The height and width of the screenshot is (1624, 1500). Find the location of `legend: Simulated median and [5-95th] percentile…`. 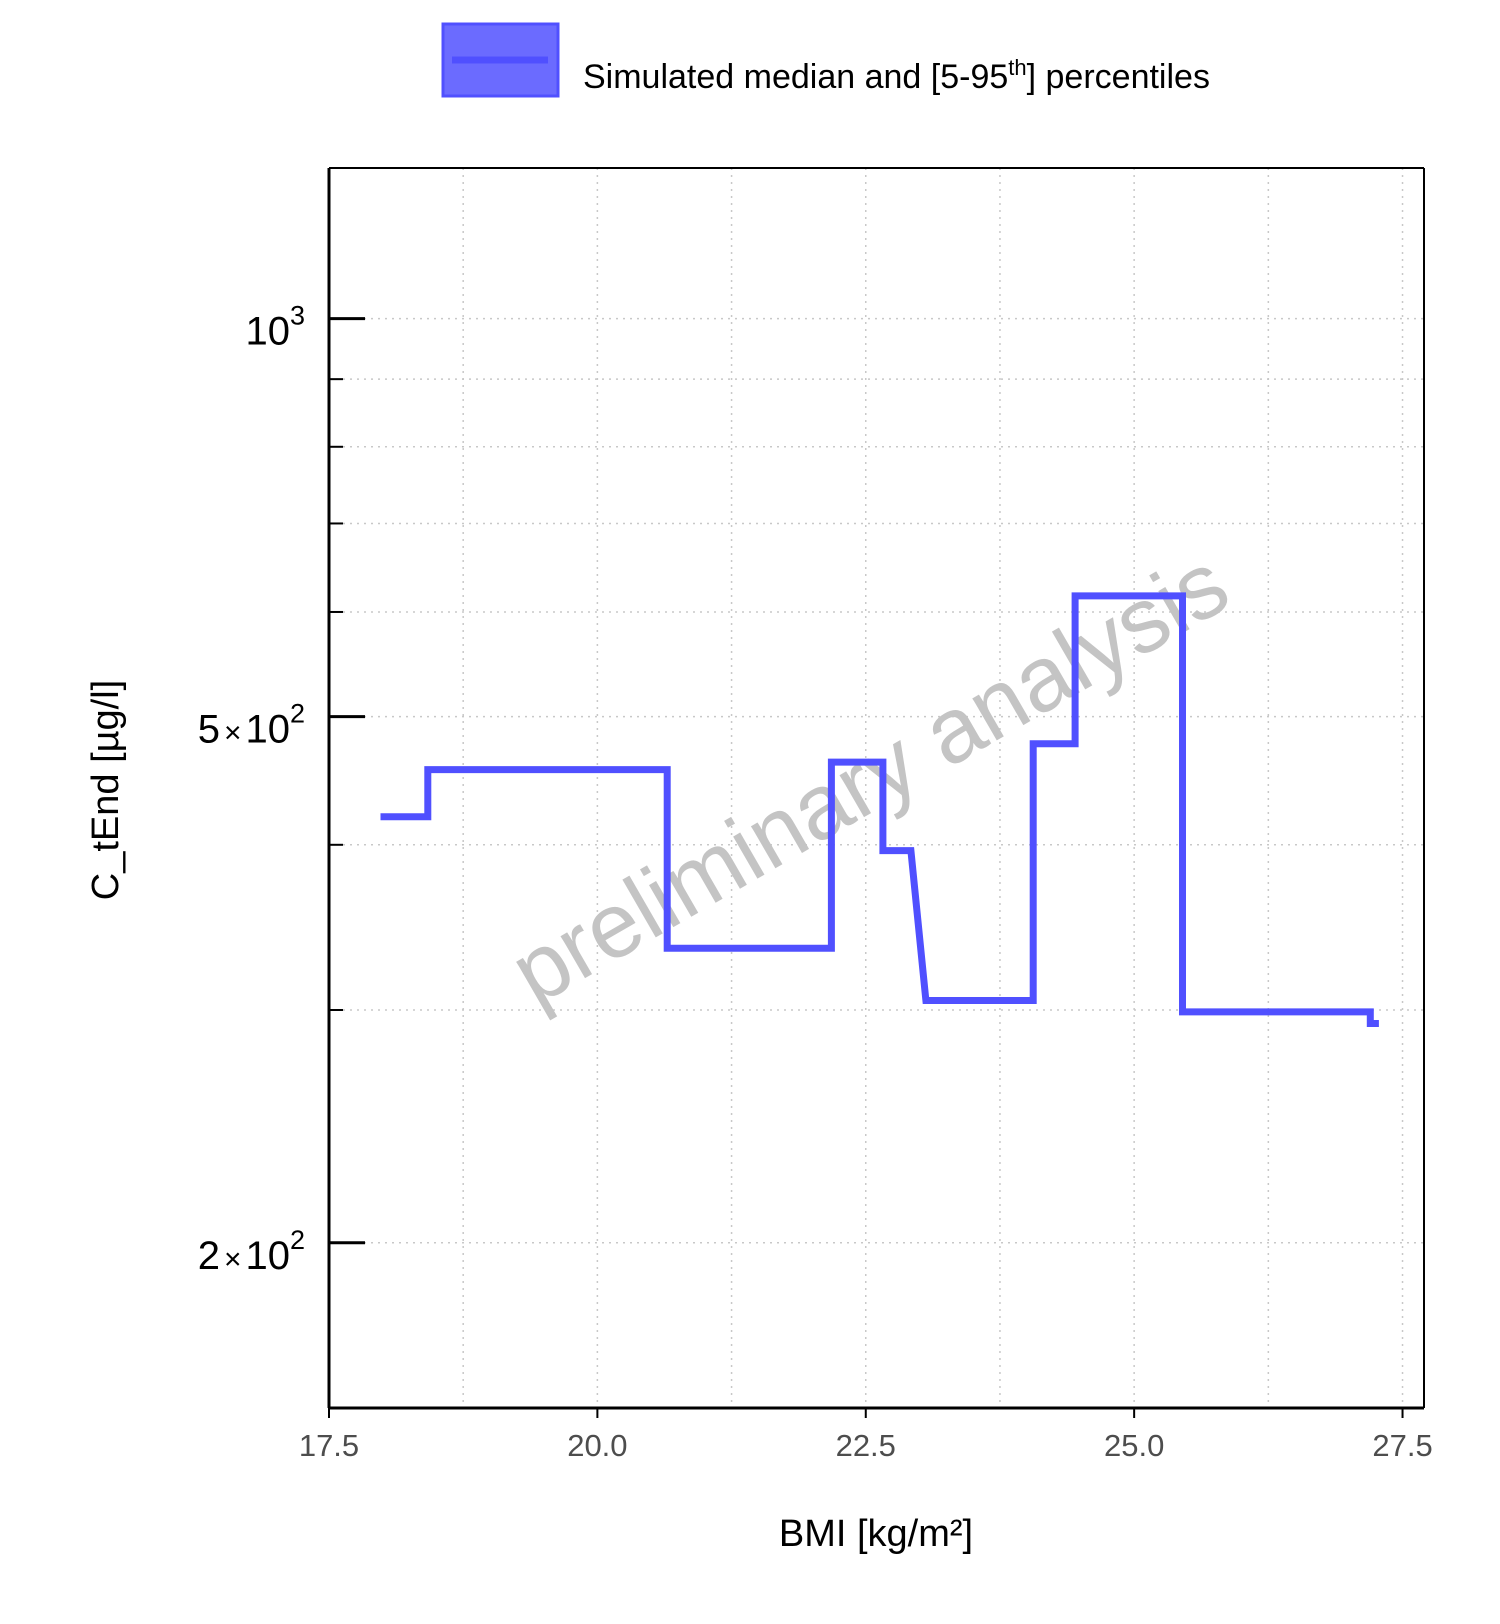

legend: Simulated median and [5-95th] percentile… is located at coordinates (825, 60).